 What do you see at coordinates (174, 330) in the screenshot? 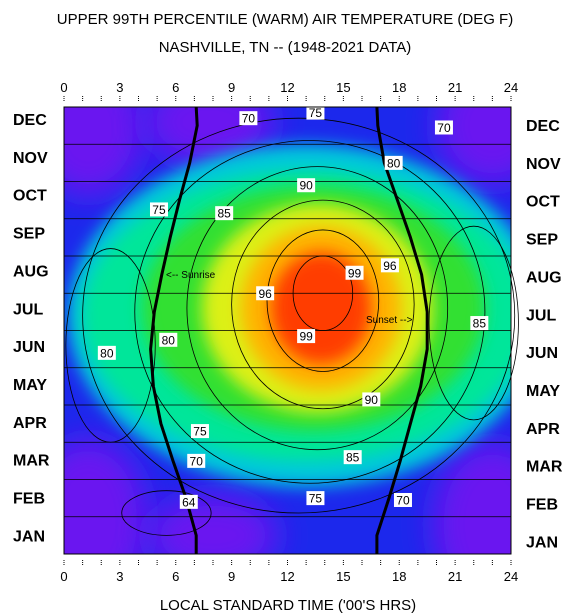
I see `sunrise-line` at bounding box center [174, 330].